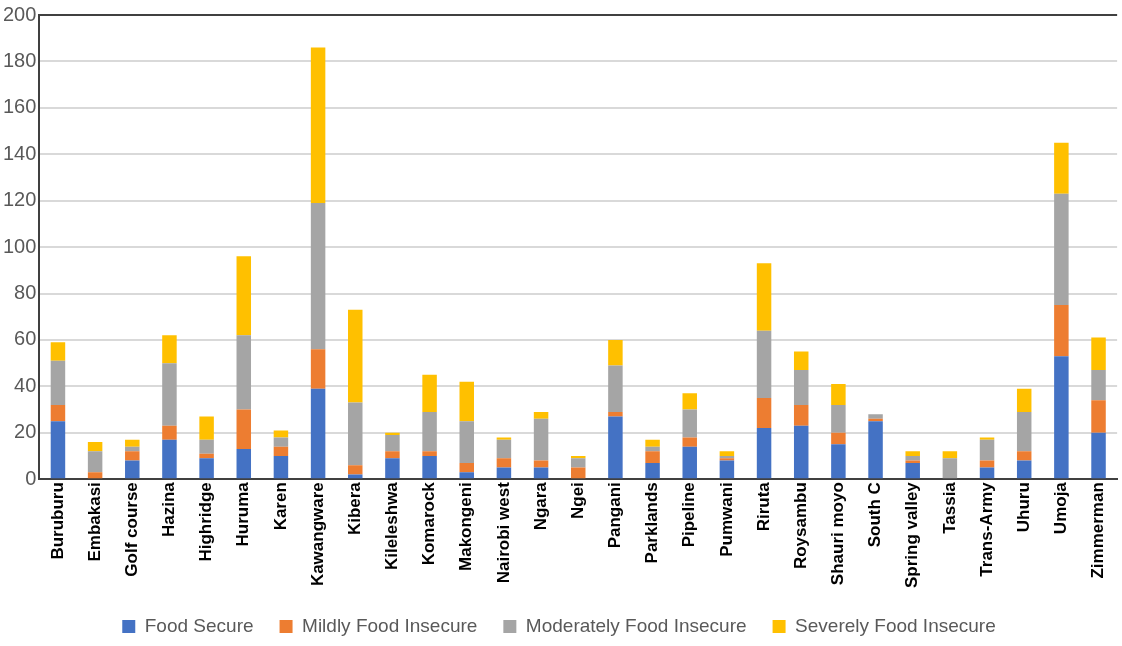 The height and width of the screenshot is (646, 1122). What do you see at coordinates (800, 526) in the screenshot?
I see `x-tick-label: Roysambu` at bounding box center [800, 526].